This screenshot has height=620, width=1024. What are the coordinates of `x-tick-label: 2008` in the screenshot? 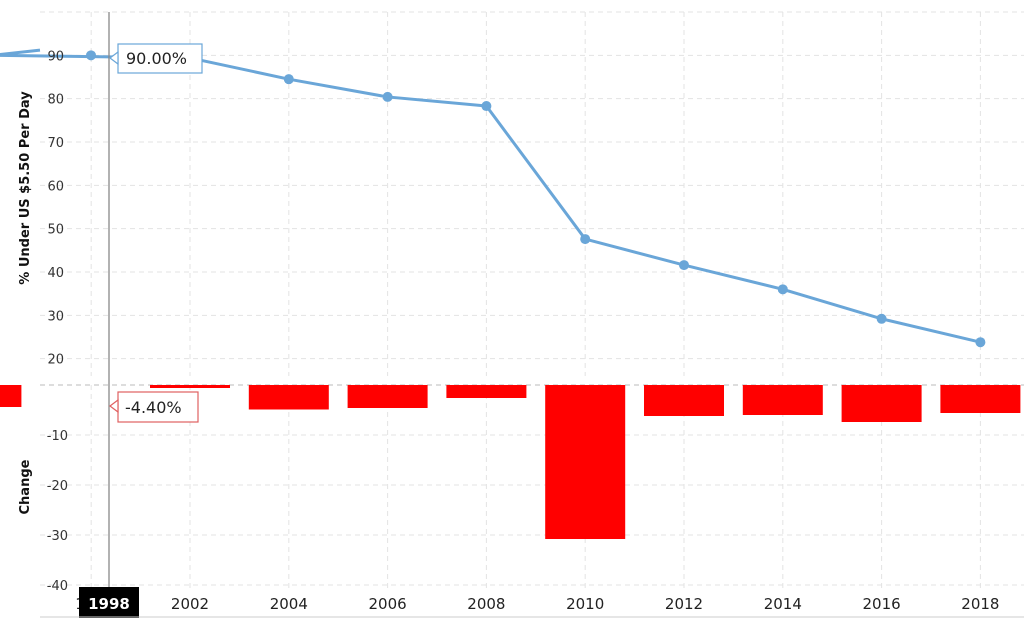 It's located at (486, 604).